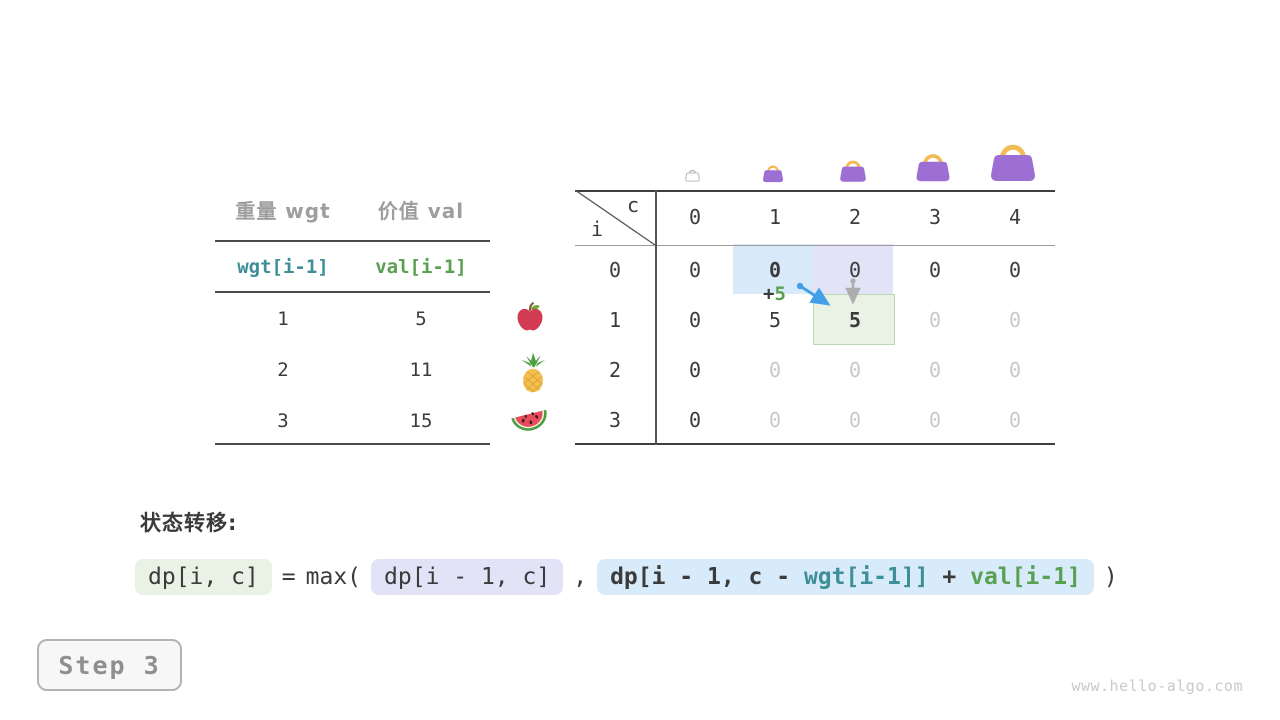 Image resolution: width=1280 pixels, height=720 pixels. Describe the element at coordinates (615, 420) in the screenshot. I see `row-header-3: 3` at that location.